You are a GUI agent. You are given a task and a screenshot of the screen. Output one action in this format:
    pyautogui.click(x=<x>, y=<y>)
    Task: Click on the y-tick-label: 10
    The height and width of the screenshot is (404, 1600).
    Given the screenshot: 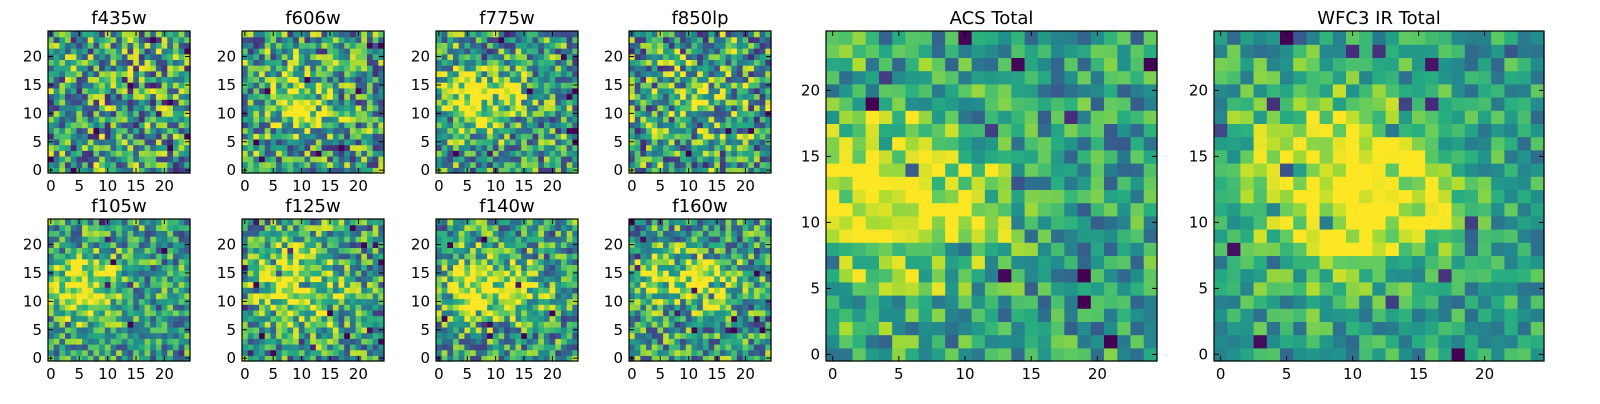 What is the action you would take?
    pyautogui.click(x=32, y=301)
    